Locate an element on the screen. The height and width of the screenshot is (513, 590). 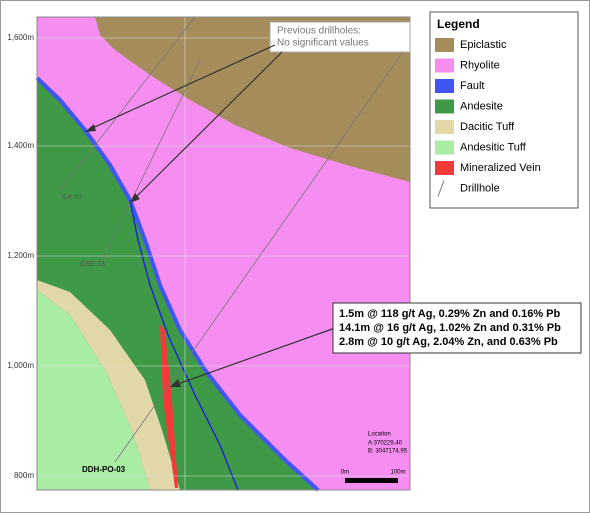
legend-label: Andesite is located at coordinates (481, 106).